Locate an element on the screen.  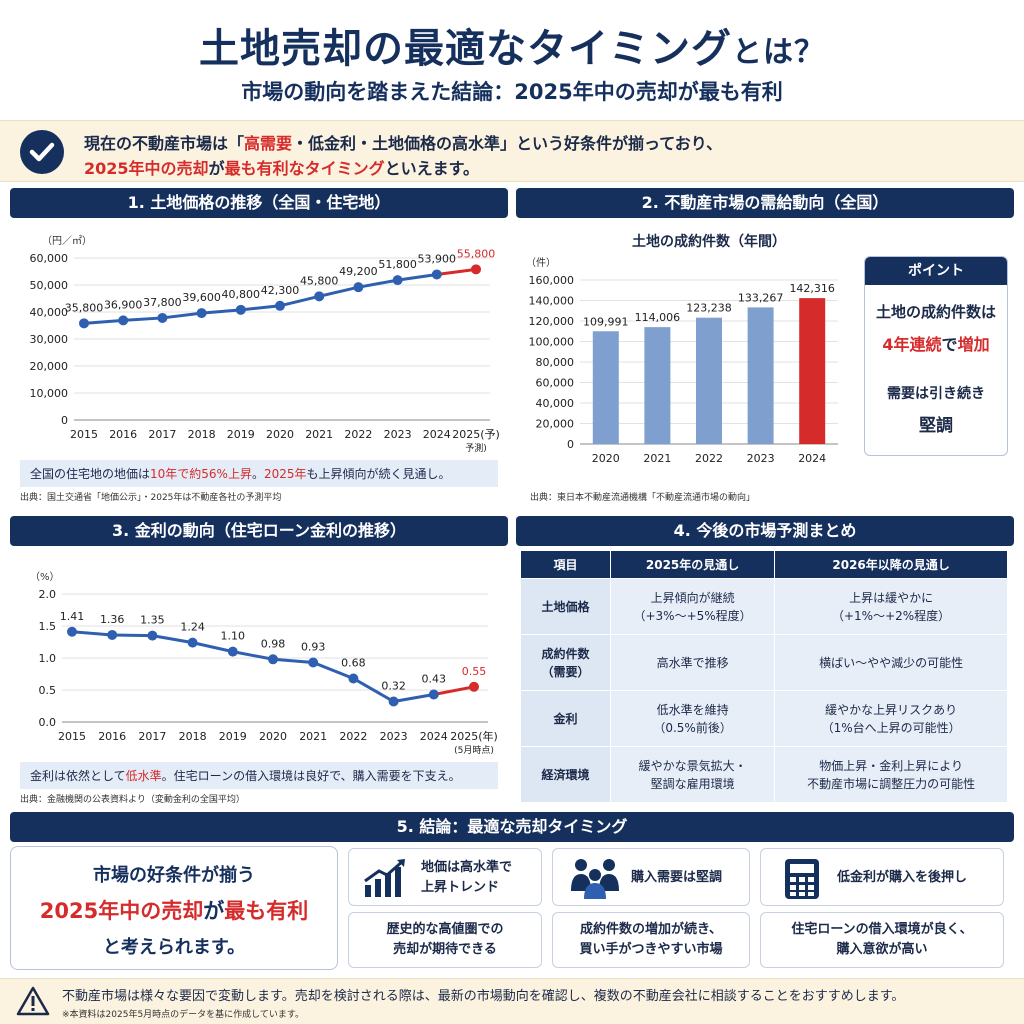
cell-line: 物価上昇・金利上昇により is located at coordinates (891, 765).